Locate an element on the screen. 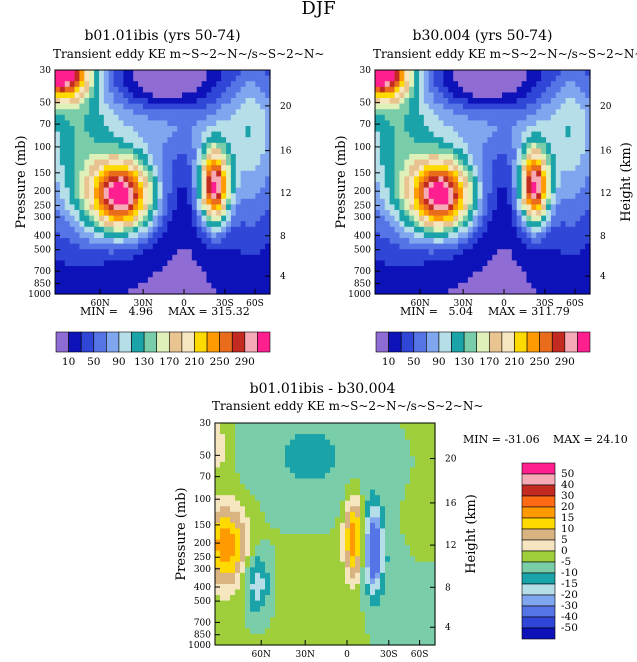  x-tick-label: 30S is located at coordinates (225, 304).